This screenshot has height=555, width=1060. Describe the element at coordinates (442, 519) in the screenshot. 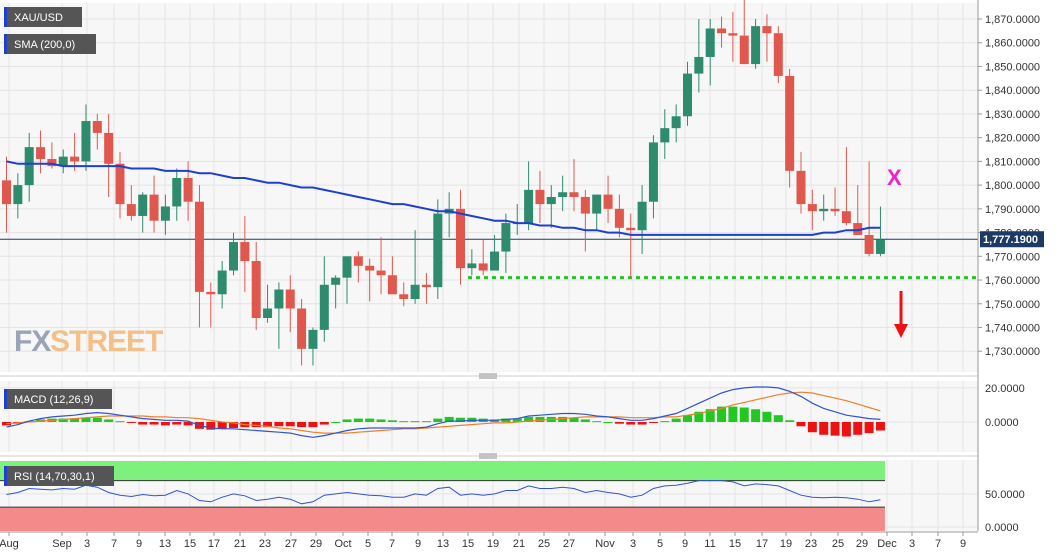

I see `rsi-oversold-zone` at that location.